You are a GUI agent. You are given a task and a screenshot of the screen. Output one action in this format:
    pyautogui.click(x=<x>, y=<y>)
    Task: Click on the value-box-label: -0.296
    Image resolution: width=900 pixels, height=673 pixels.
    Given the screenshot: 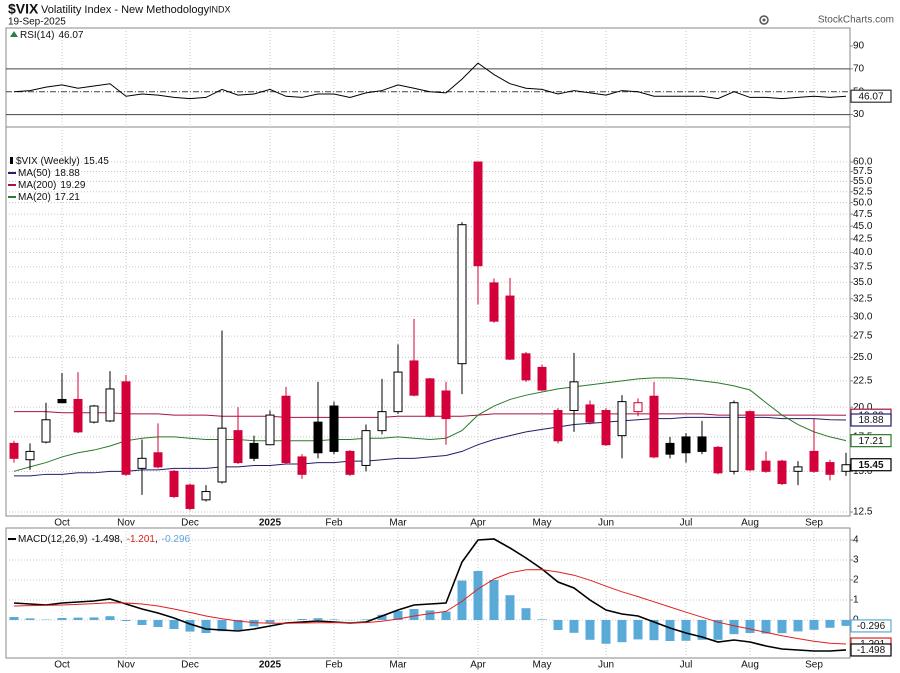 What is the action you would take?
    pyautogui.click(x=871, y=626)
    